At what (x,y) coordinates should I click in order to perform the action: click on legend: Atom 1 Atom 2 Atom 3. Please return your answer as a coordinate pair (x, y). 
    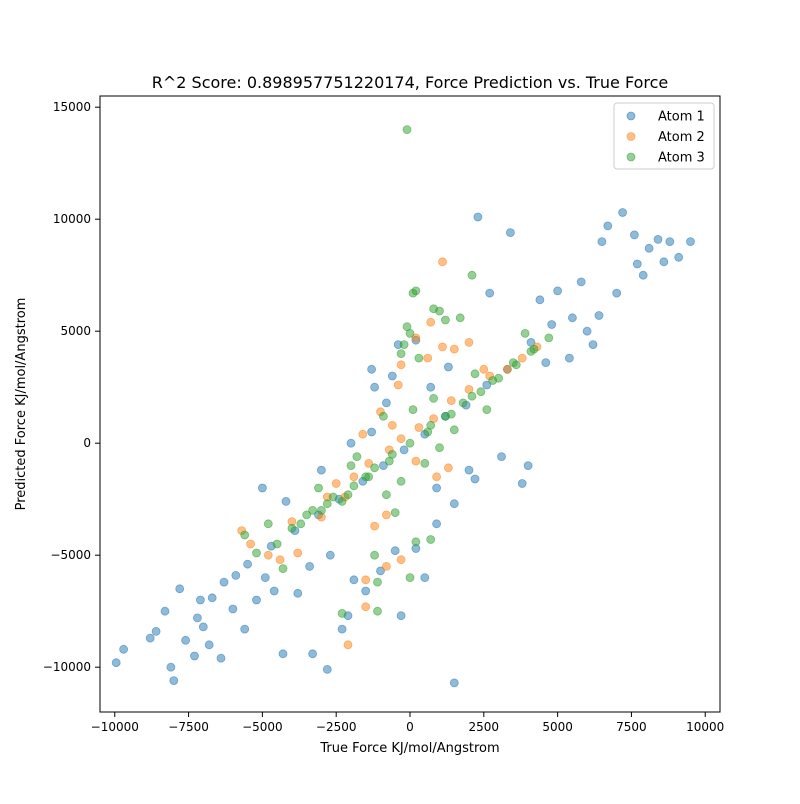
    Looking at the image, I should click on (664, 136).